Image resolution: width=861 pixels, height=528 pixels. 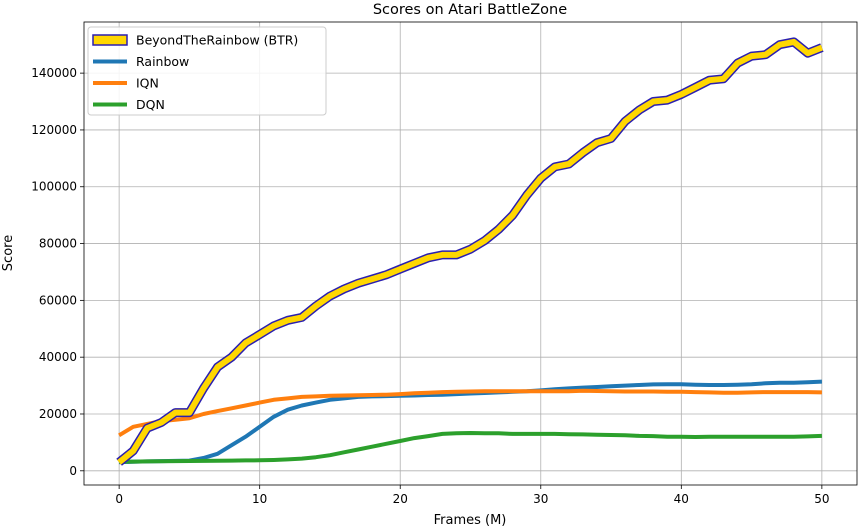 What do you see at coordinates (259, 499) in the screenshot?
I see `x-tick-label: 10` at bounding box center [259, 499].